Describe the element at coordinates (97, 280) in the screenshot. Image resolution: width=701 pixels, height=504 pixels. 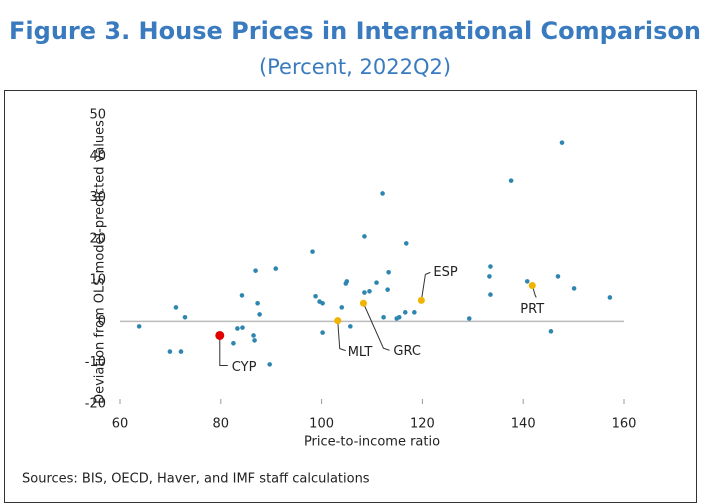
I see `y-tick-label: 10` at that location.